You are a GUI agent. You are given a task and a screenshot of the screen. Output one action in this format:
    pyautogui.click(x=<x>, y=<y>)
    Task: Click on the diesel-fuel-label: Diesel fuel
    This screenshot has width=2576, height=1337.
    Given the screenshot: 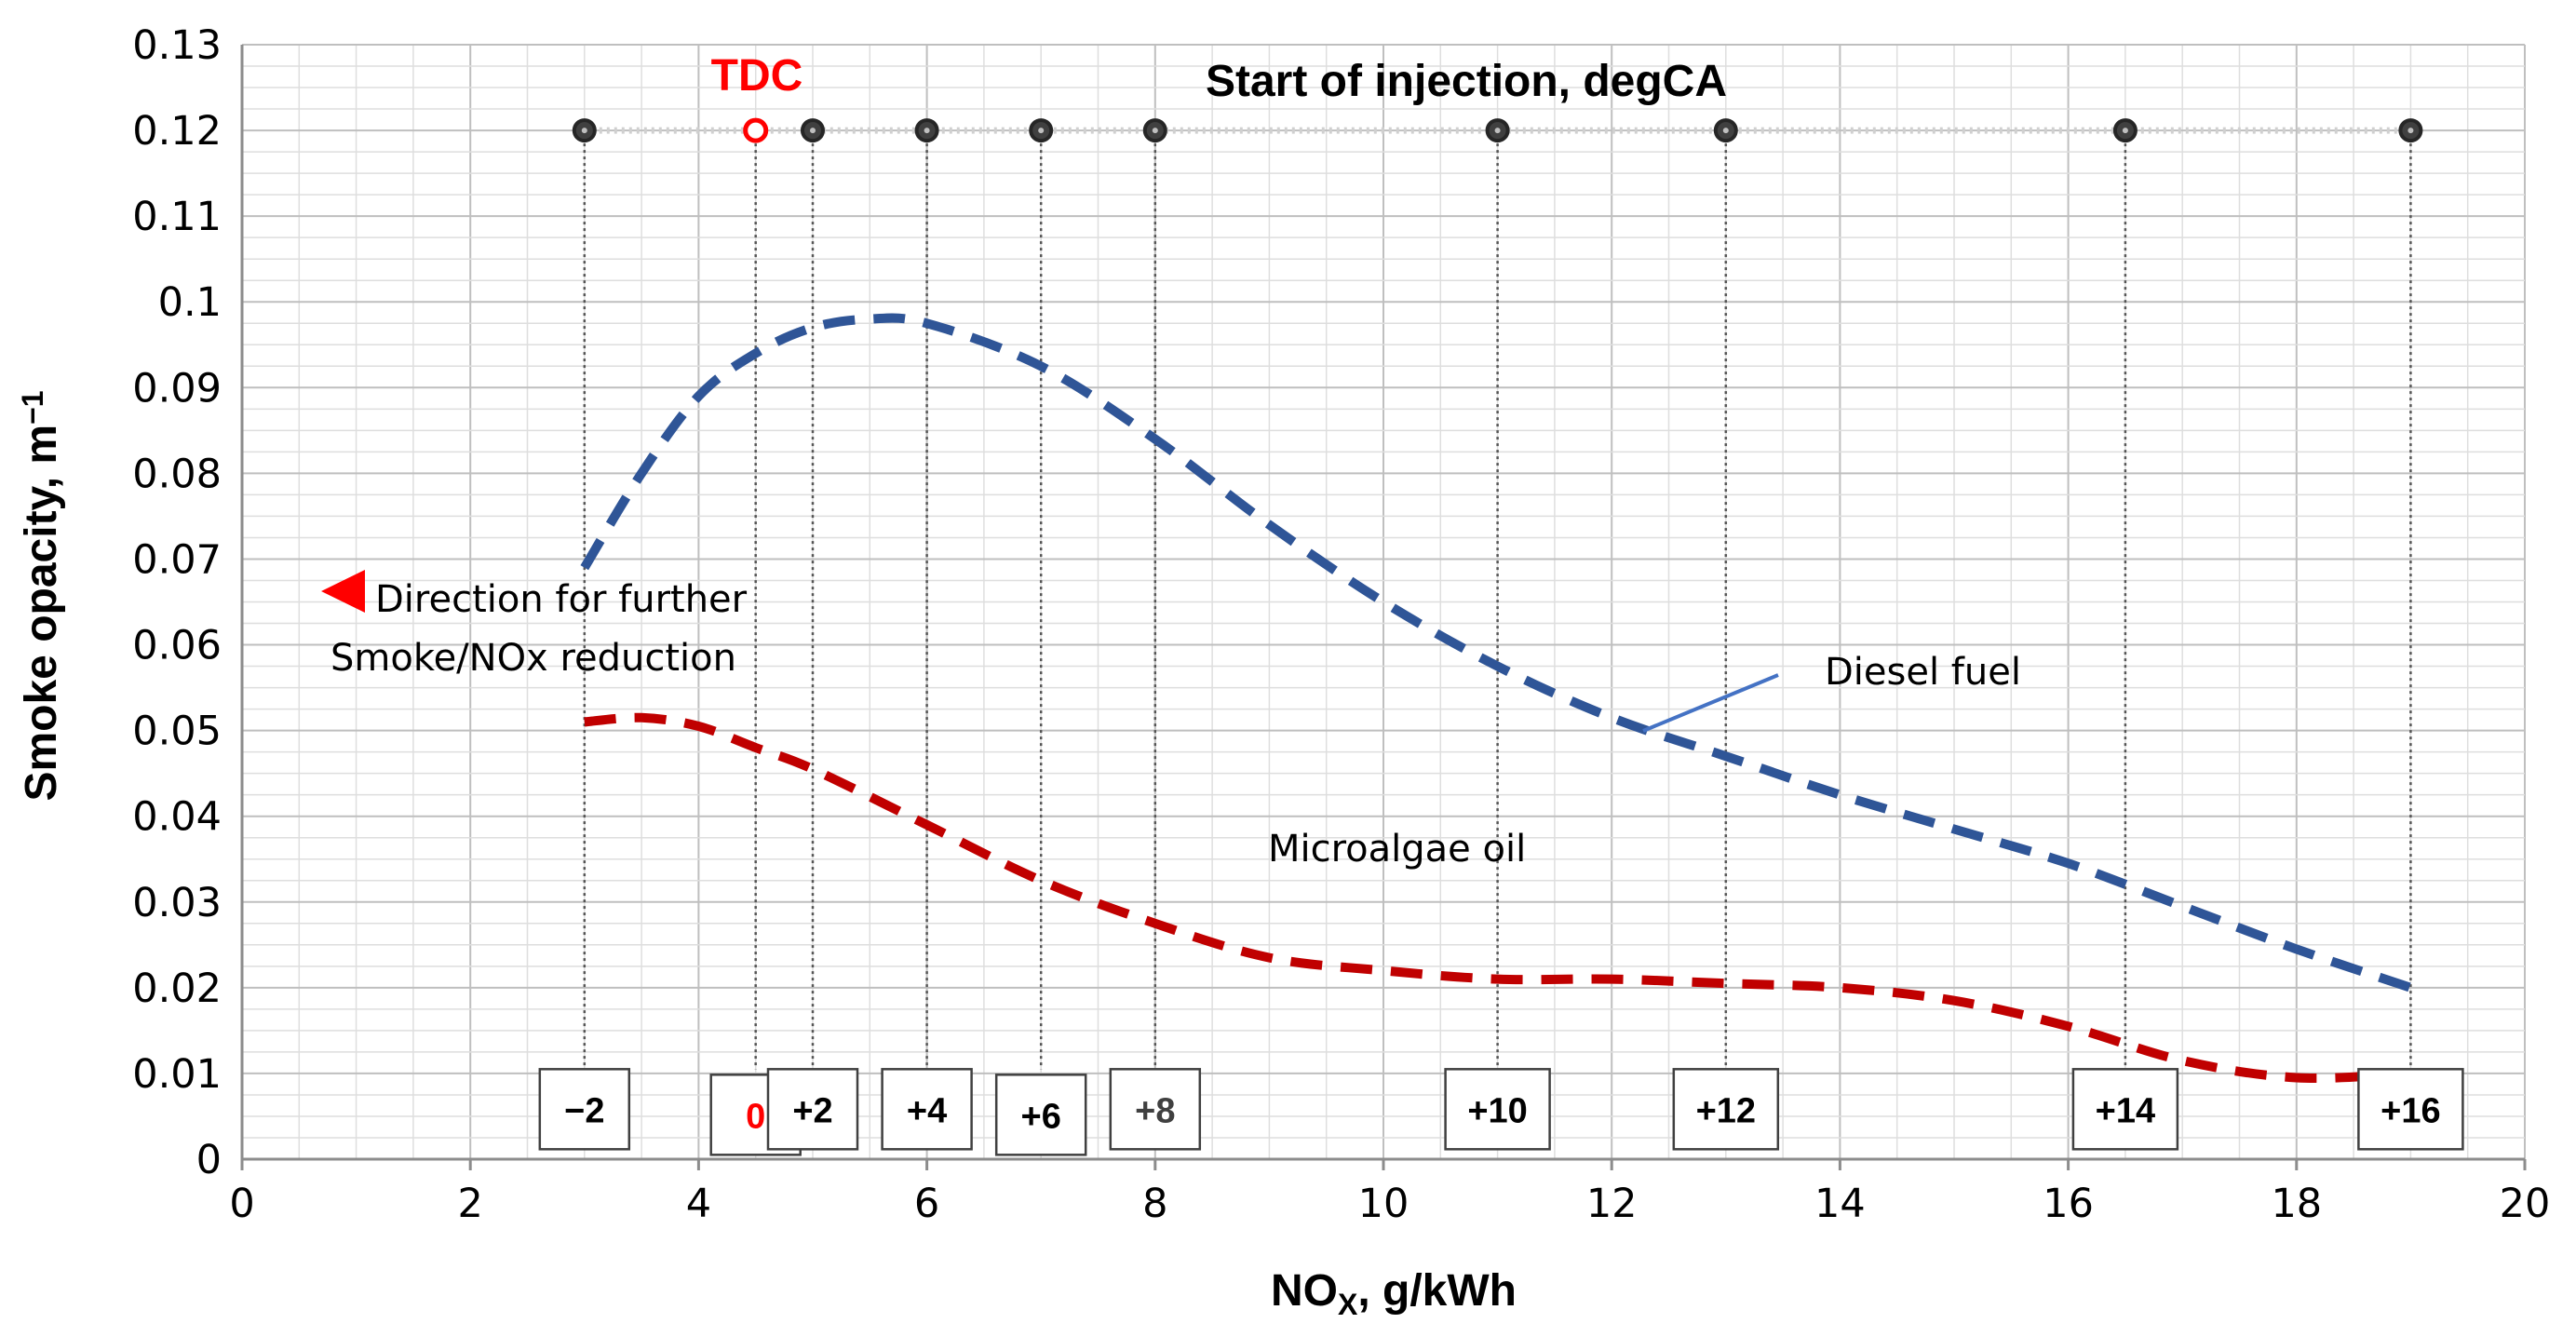 What is the action you would take?
    pyautogui.click(x=1923, y=672)
    